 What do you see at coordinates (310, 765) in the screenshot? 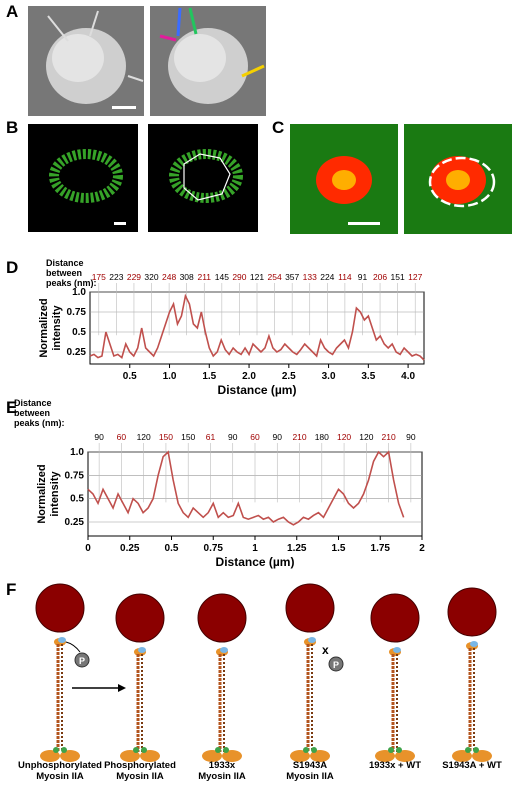
I see `schematic-label: S1943A` at bounding box center [310, 765].